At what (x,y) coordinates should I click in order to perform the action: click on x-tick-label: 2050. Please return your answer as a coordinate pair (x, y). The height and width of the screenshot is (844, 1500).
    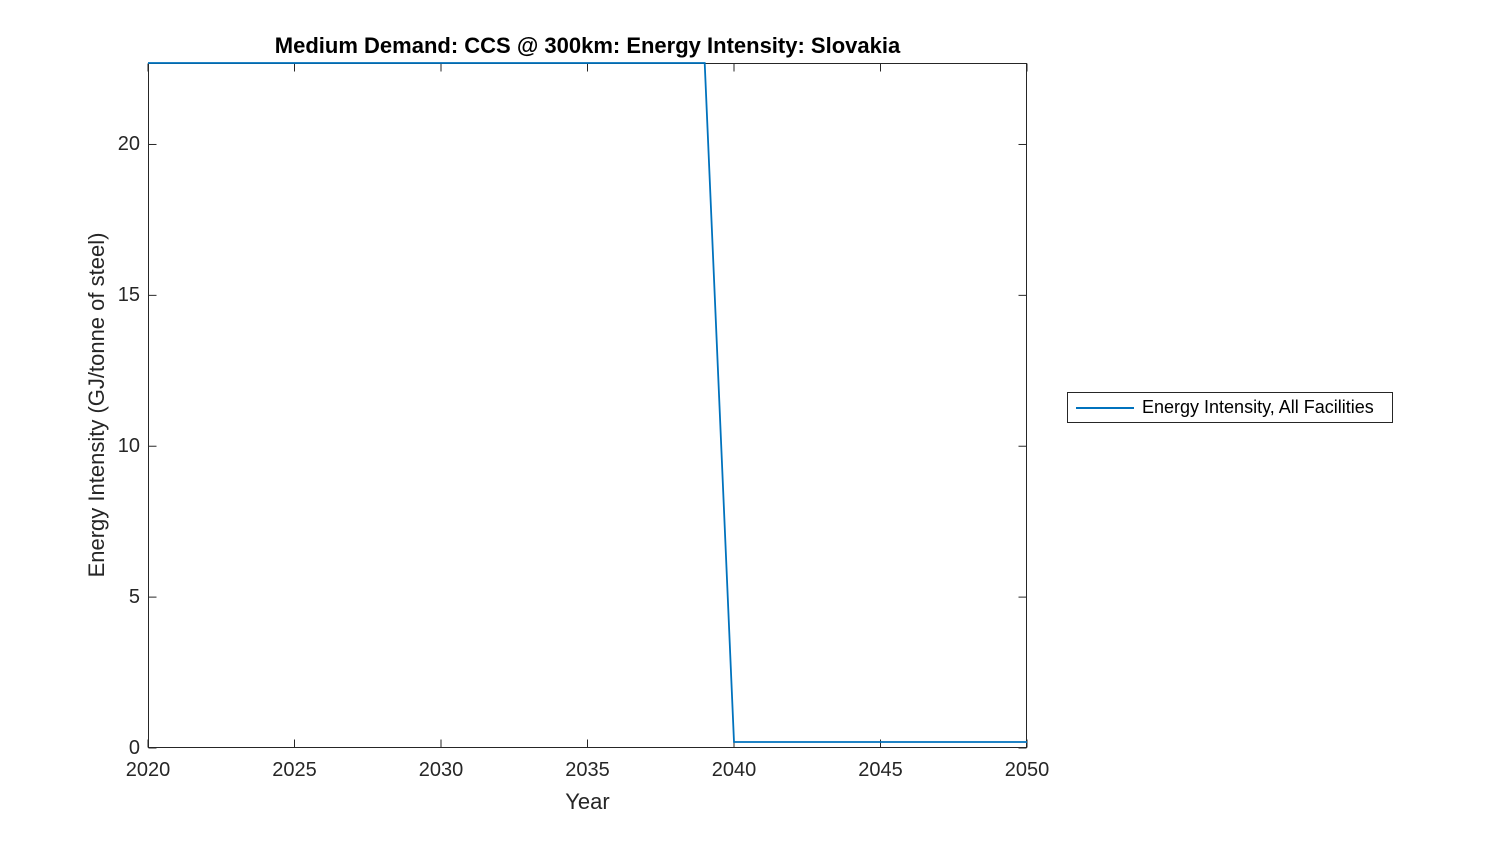
    Looking at the image, I should click on (1027, 770).